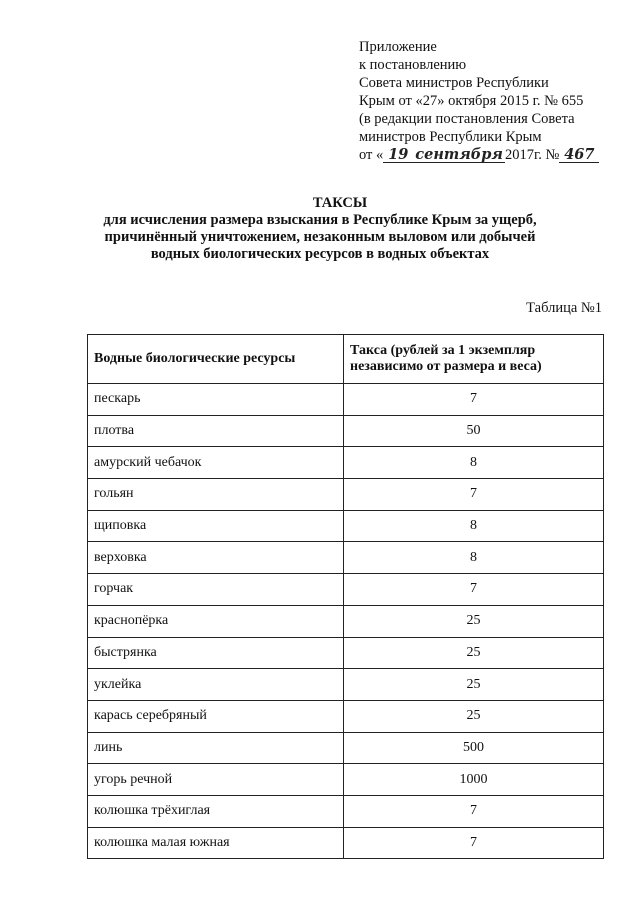 The image size is (640, 905). What do you see at coordinates (215, 716) in the screenshot?
I see `resource-name: карась серебряный` at bounding box center [215, 716].